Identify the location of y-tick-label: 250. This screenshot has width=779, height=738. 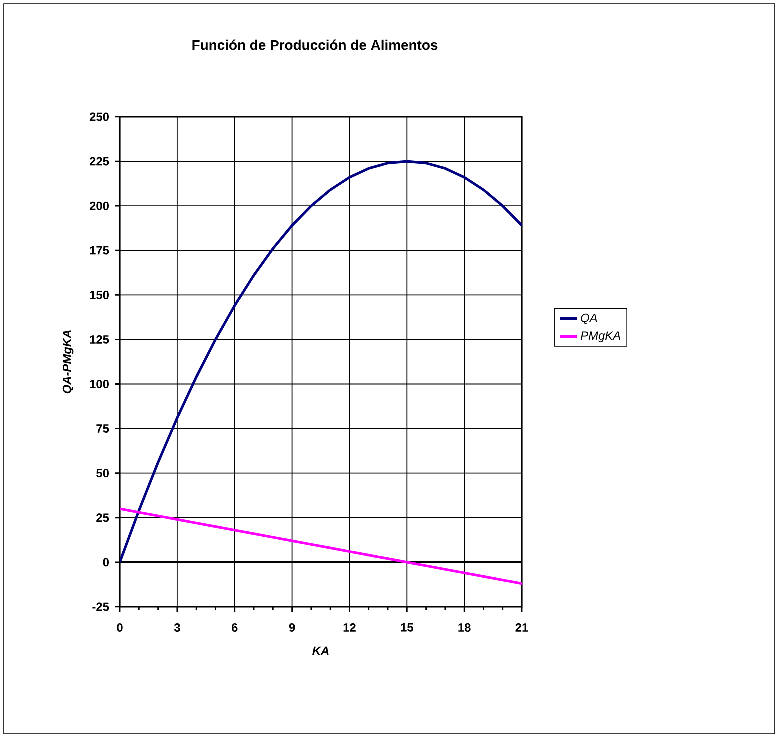
(99, 117).